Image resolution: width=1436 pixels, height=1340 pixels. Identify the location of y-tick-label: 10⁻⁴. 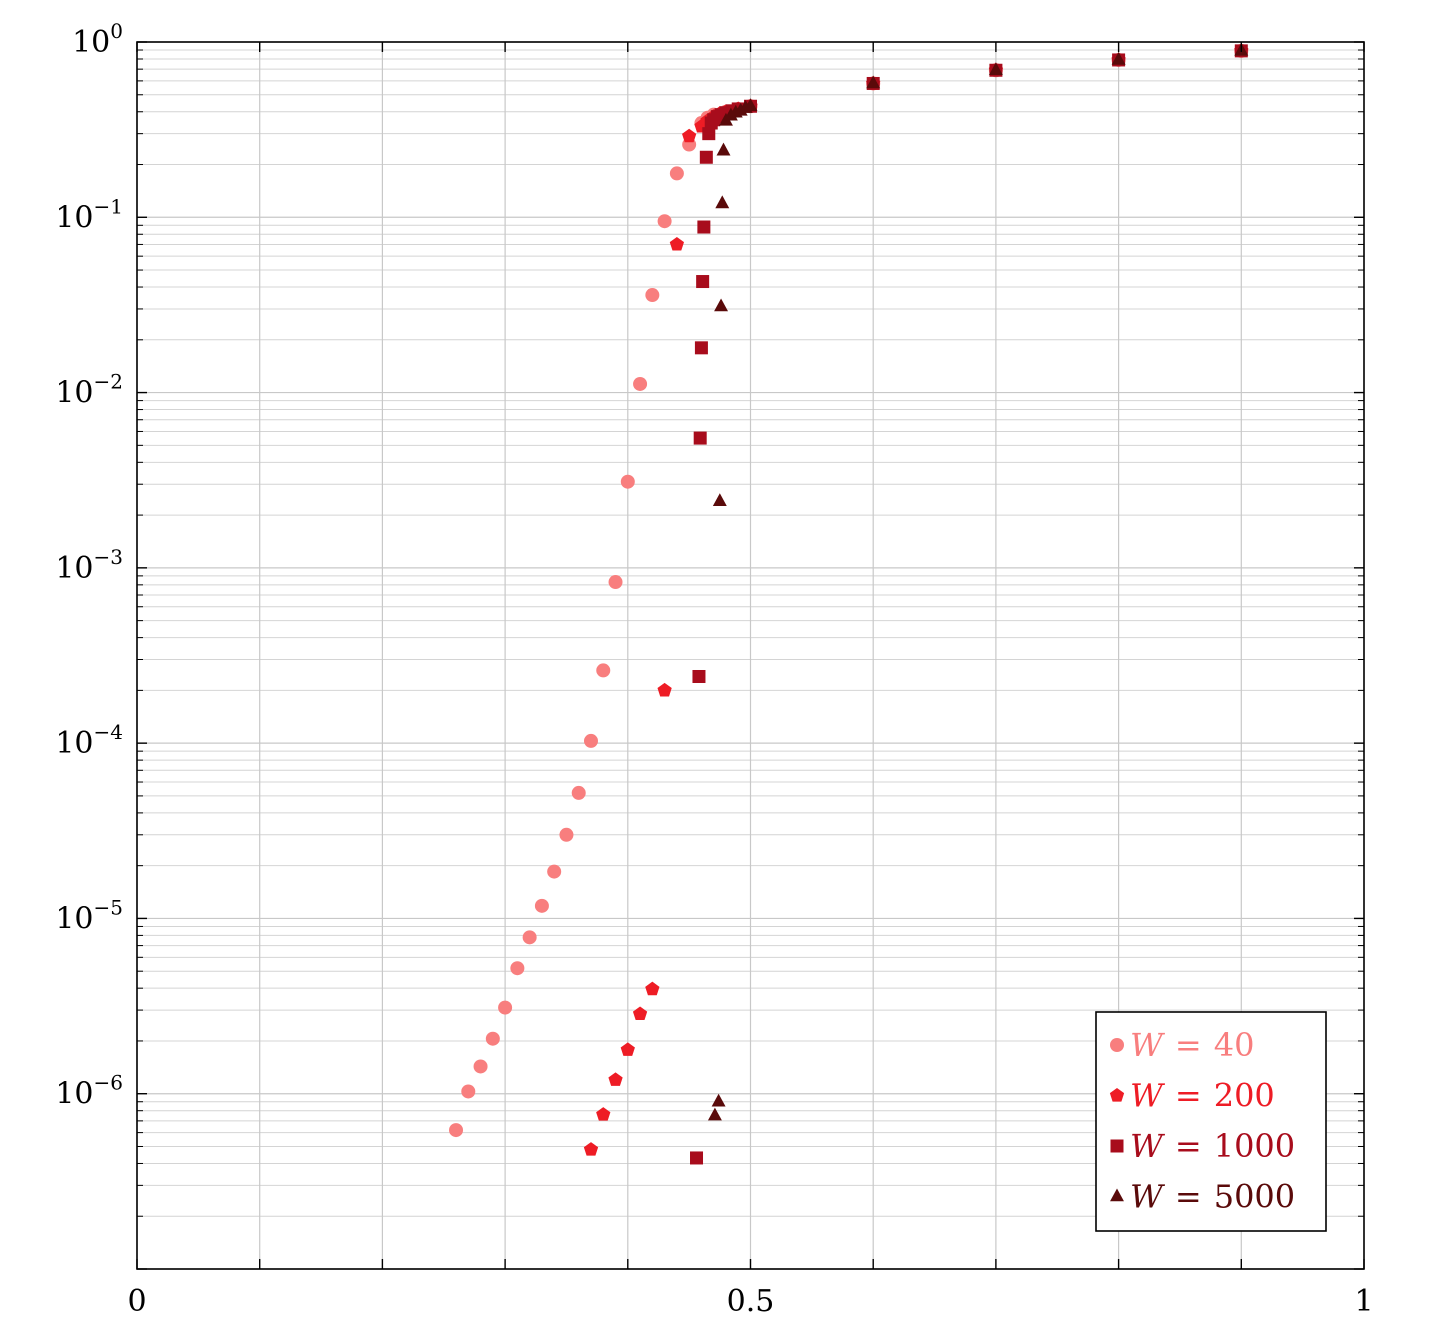
(89, 740).